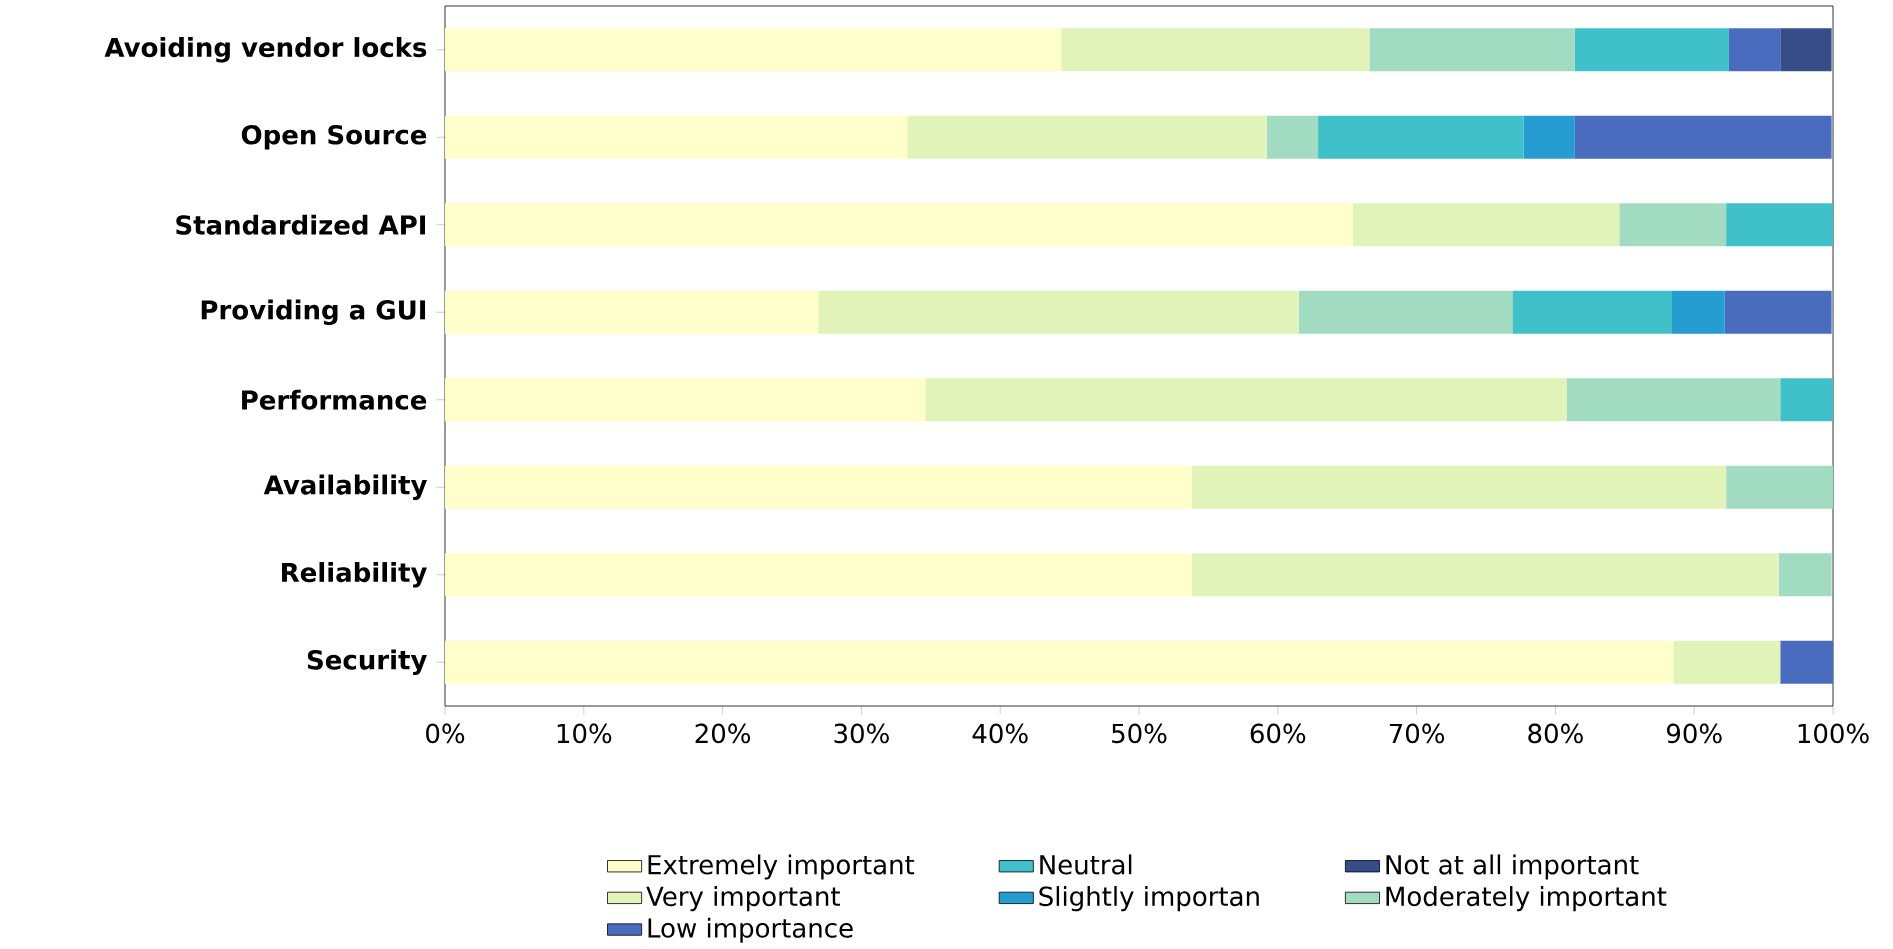 The image size is (1893, 949). What do you see at coordinates (354, 574) in the screenshot?
I see `y-tick-label: Reliability` at bounding box center [354, 574].